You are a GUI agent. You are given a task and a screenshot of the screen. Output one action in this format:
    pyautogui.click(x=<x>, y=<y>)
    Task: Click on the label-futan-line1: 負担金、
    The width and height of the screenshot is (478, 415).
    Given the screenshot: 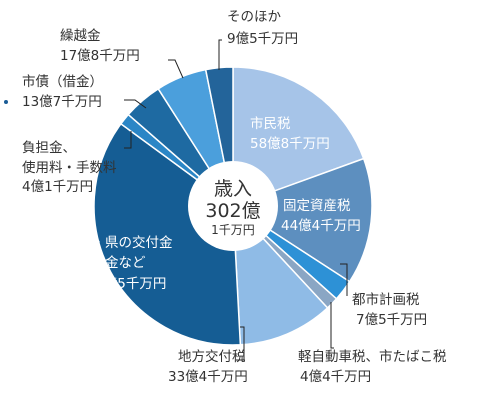 What is the action you would take?
    pyautogui.click(x=49, y=148)
    